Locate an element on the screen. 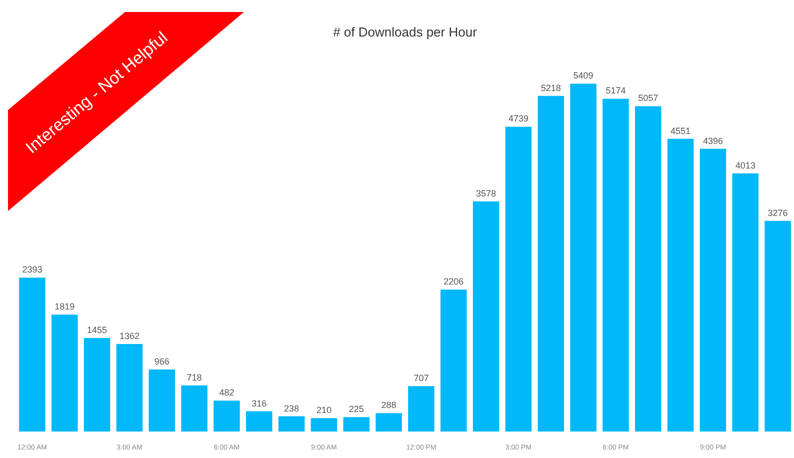 Image resolution: width=794 pixels, height=458 pixels. data-label: 5174 is located at coordinates (616, 91).